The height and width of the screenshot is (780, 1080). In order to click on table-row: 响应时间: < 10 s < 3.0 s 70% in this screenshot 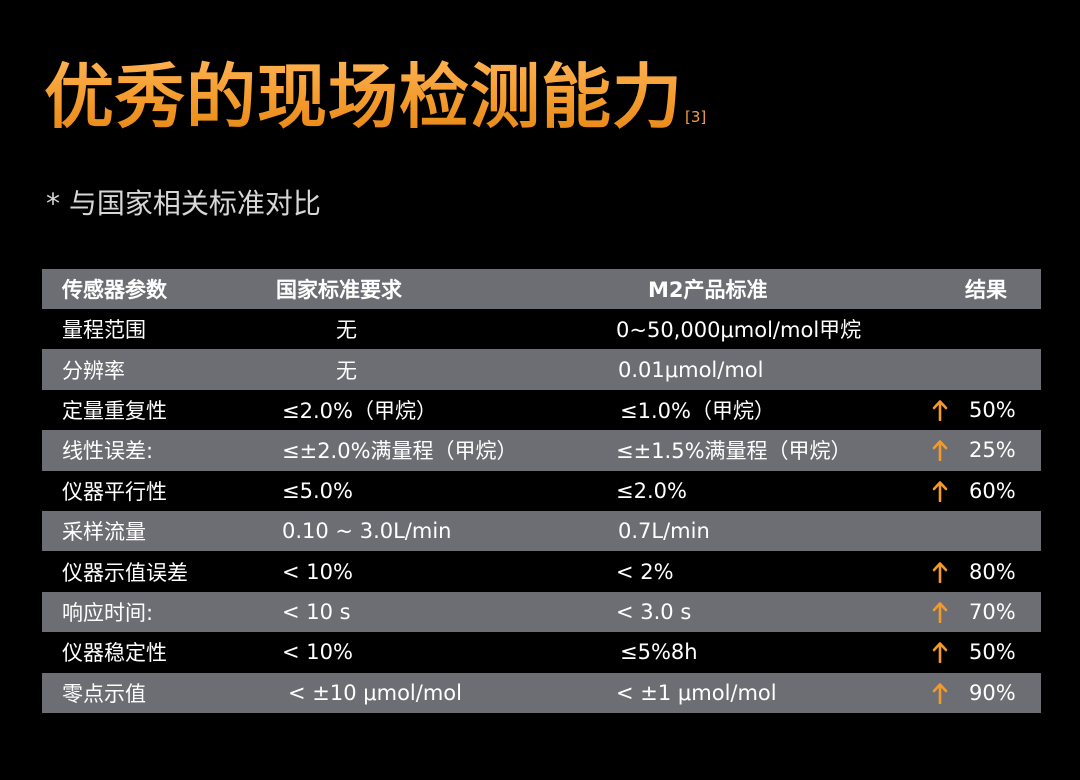, I will do `click(541, 612)`.